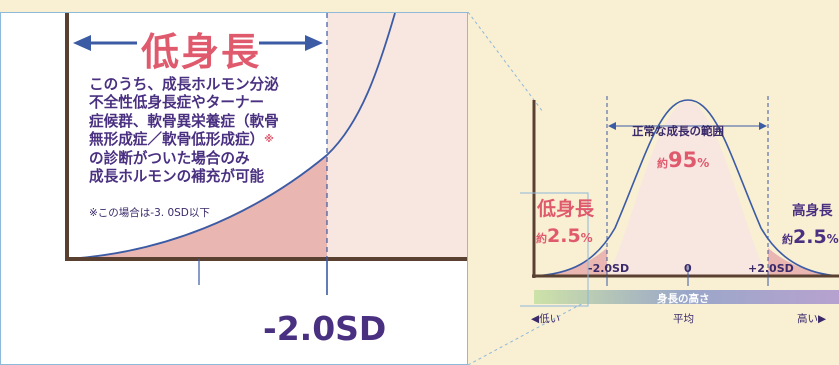 The width and height of the screenshot is (839, 365). Describe the element at coordinates (683, 319) in the screenshot. I see `axis-mid-label: 平均` at that location.